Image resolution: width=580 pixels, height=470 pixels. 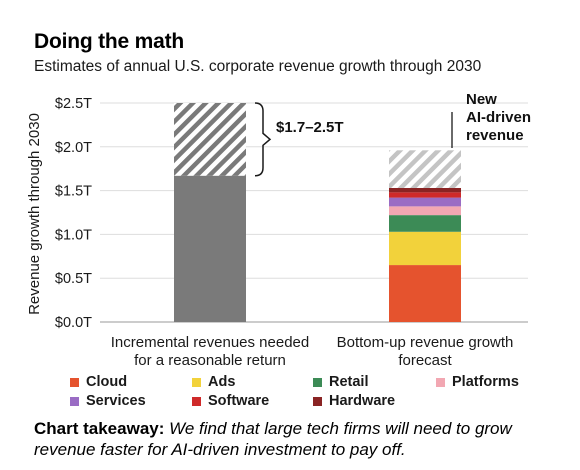 I want to click on y-axis-label: Revenue growth through 2030, so click(x=34, y=214).